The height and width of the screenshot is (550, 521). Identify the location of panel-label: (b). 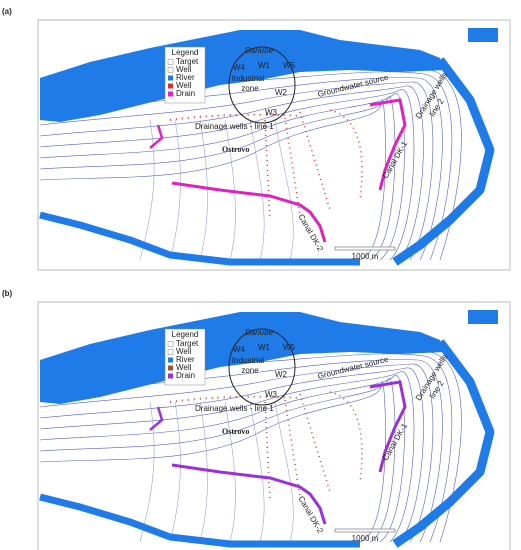
(7, 293).